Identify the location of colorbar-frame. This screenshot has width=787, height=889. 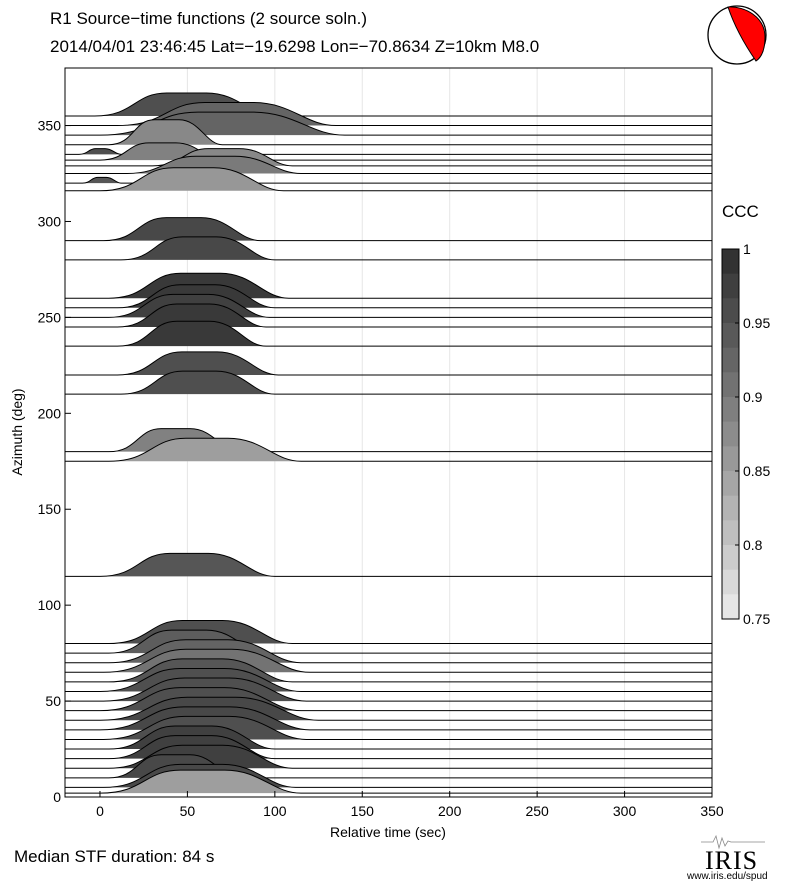
(730, 434).